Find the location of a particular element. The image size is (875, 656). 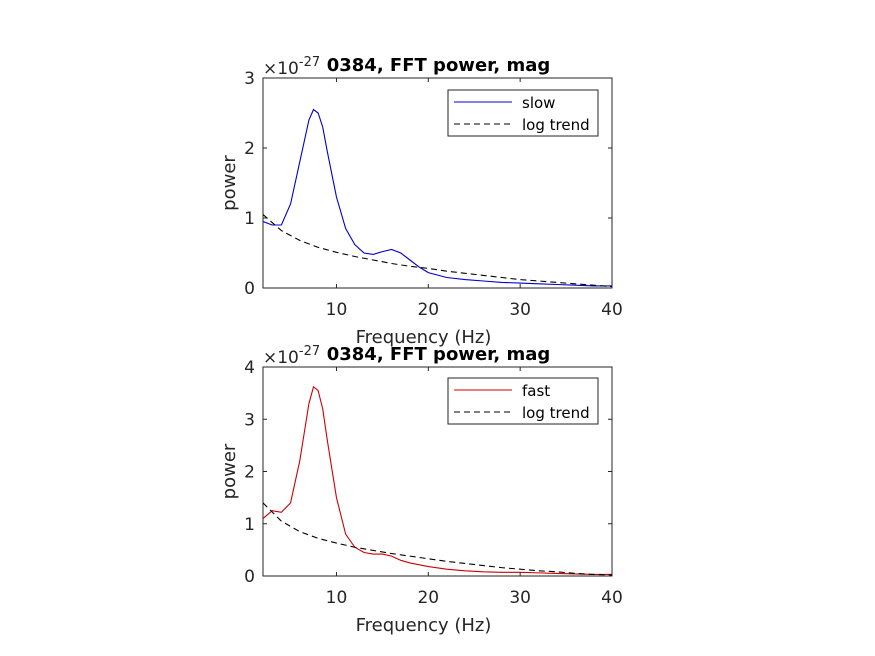

legend: slow log trend is located at coordinates (523, 113).